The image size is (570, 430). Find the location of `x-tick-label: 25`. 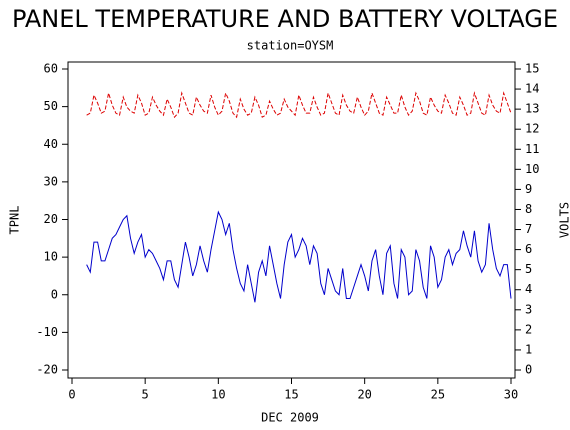

x-tick-label: 25 is located at coordinates (438, 395).